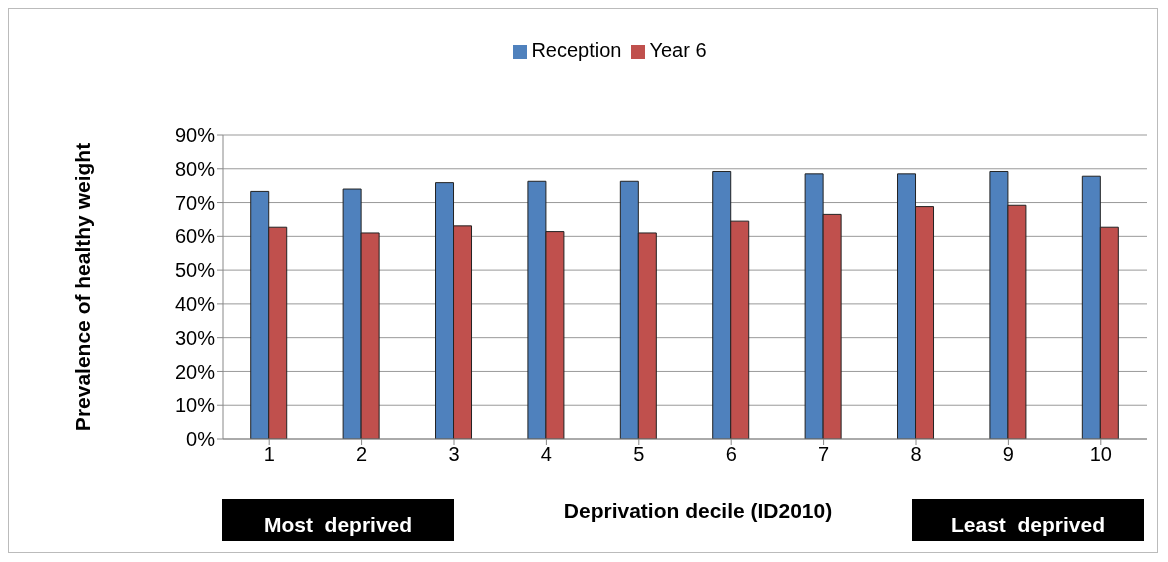 This screenshot has height=562, width=1168. Describe the element at coordinates (698, 510) in the screenshot. I see `x-axis-title: Deprivation decile (ID2010)` at that location.